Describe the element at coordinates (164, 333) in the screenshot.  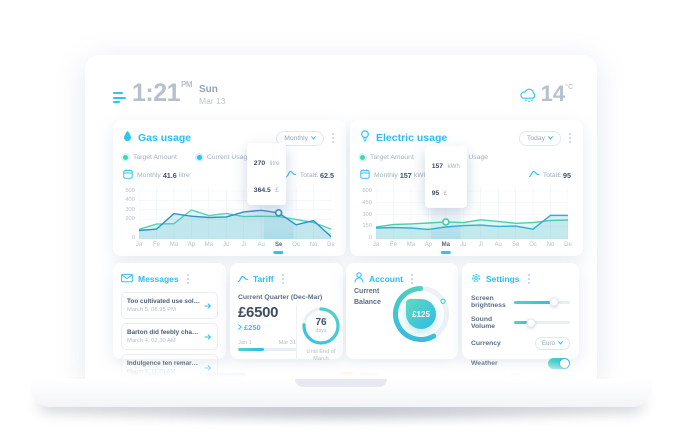
I see `message-text: Barton did feebly change man` at that location.